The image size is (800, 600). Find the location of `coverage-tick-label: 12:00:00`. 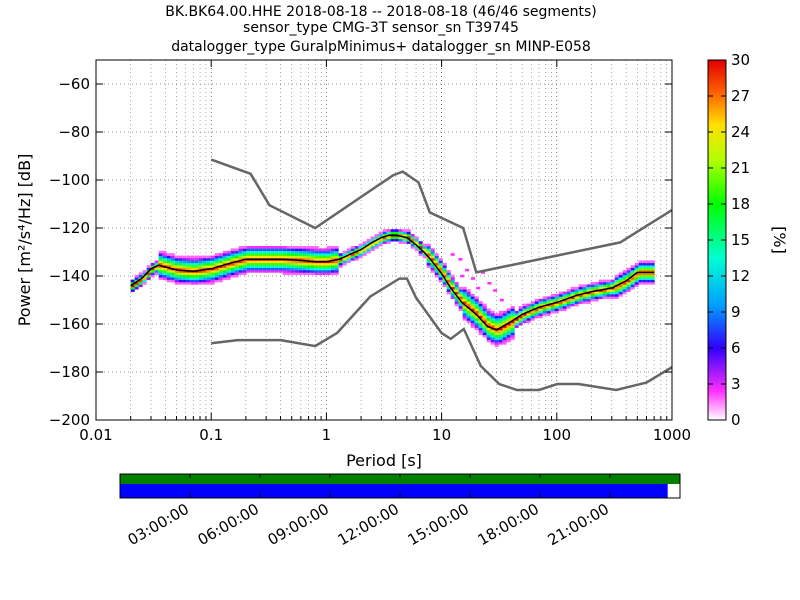

coverage-tick-label: 12:00:00 is located at coordinates (368, 524).